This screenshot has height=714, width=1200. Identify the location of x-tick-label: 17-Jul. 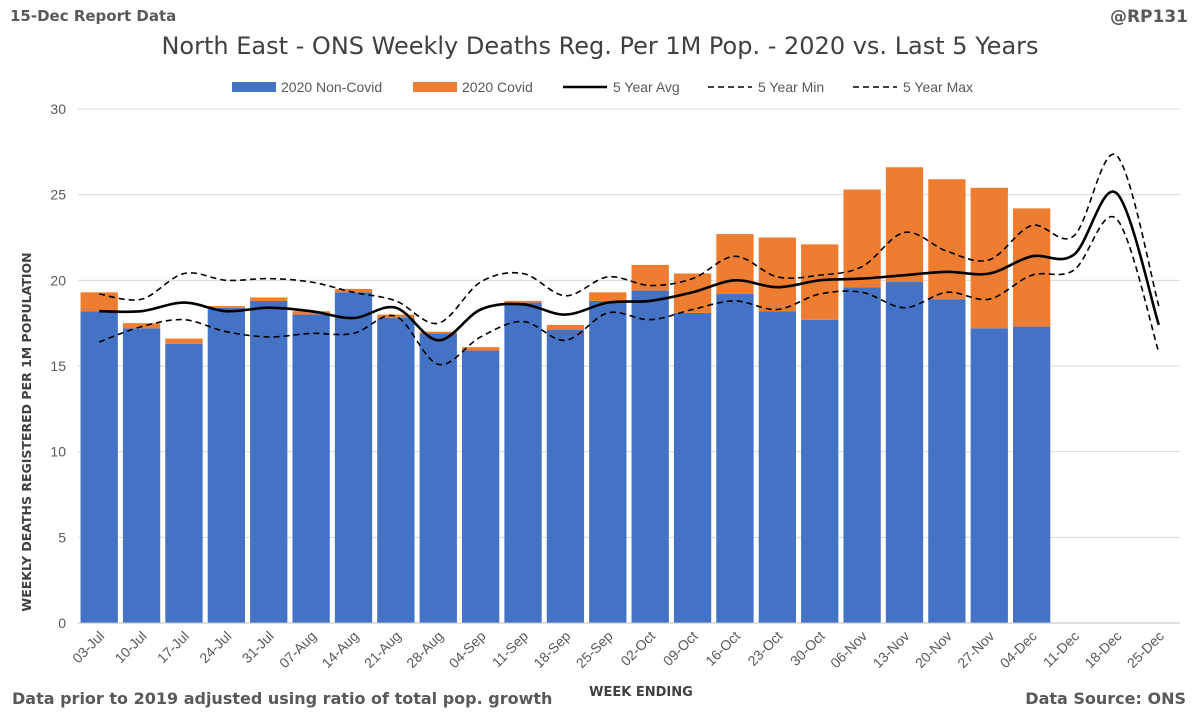
(173, 647).